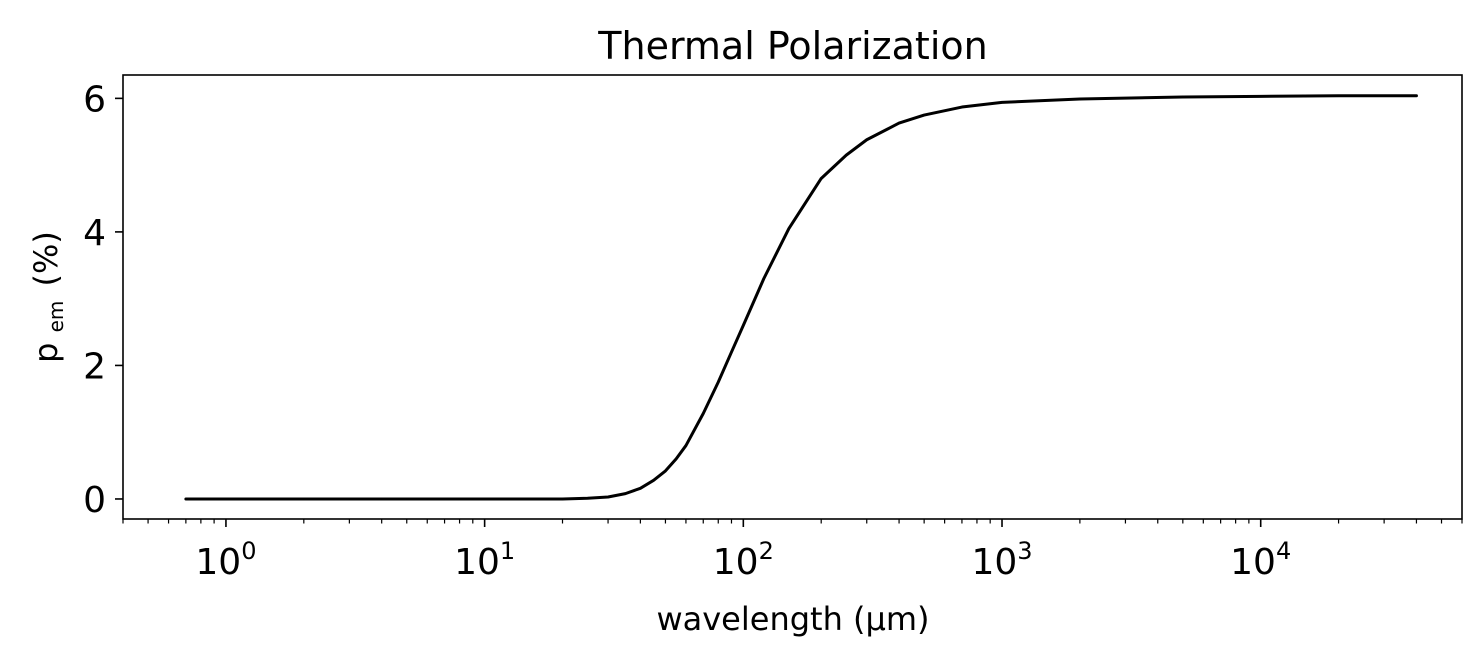 Image resolution: width=1481 pixels, height=658 pixels. Describe the element at coordinates (766, 551) in the screenshot. I see `x-tick-exponent: 2` at that location.